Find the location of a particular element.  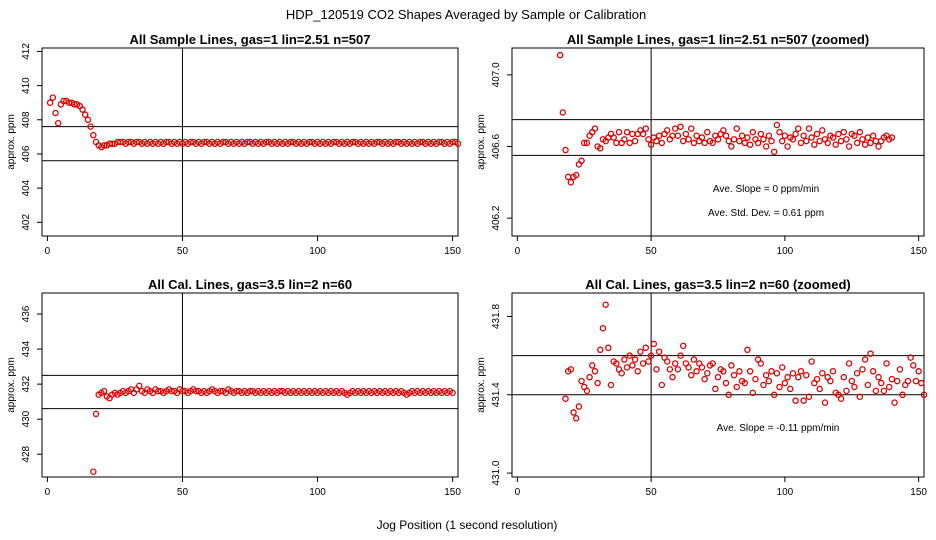

x-tick-label: 150 is located at coordinates (452, 251).